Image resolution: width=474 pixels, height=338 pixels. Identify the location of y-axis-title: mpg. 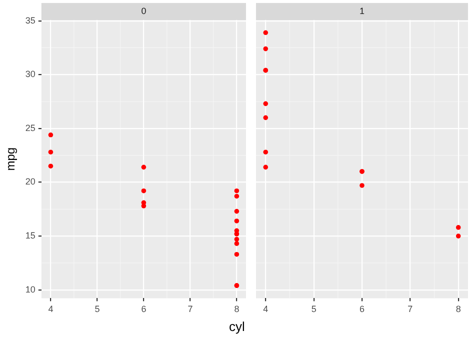
(11, 159).